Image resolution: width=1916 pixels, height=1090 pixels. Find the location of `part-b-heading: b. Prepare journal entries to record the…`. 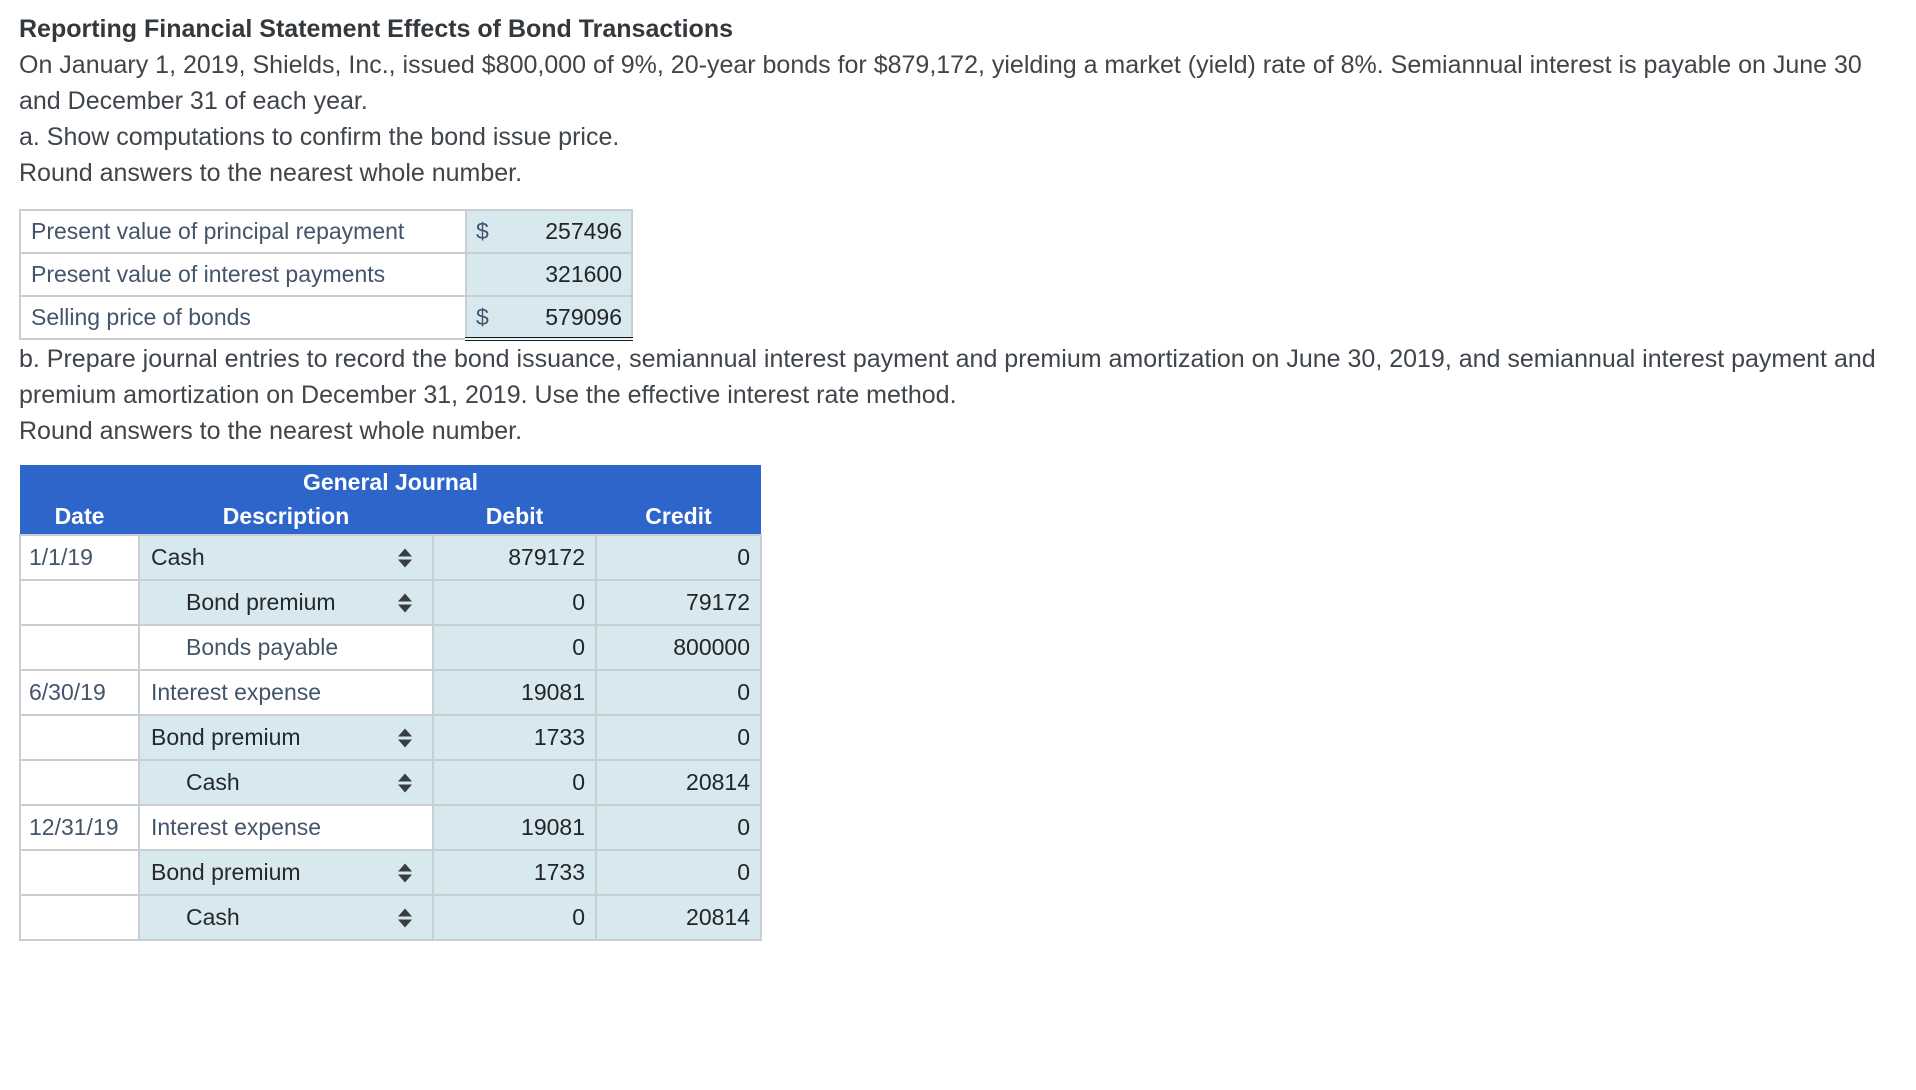

part-b-heading: b. Prepare journal entries to record the… is located at coordinates (947, 377).